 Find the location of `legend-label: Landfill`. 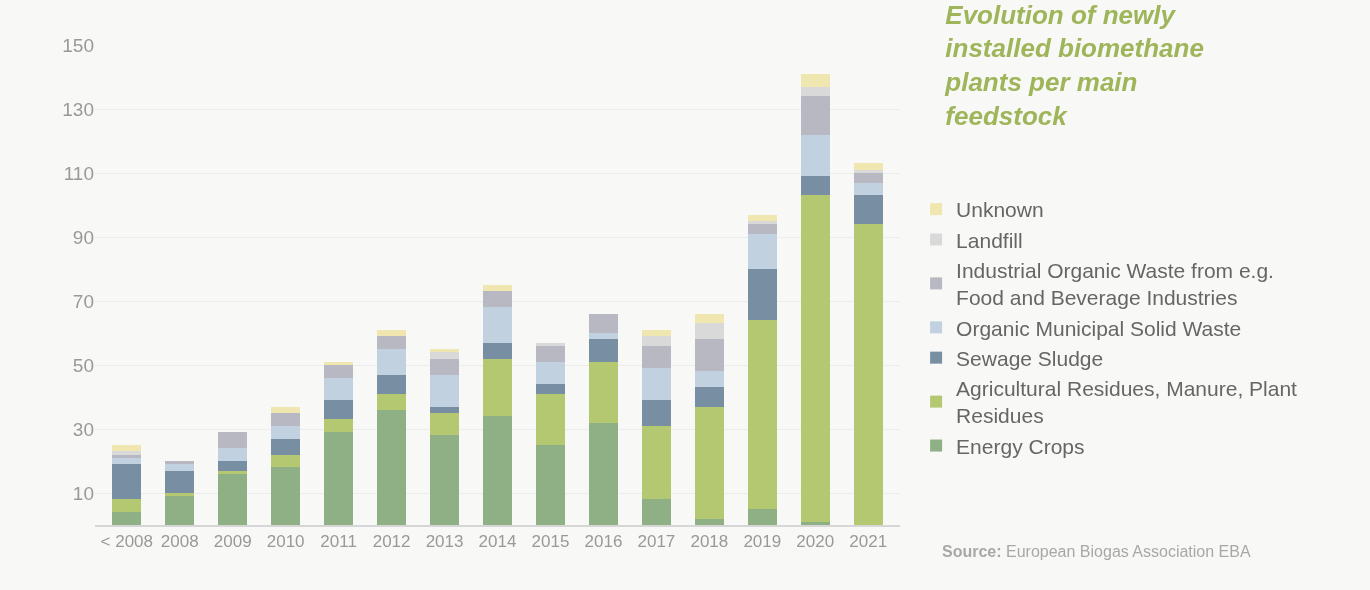

legend-label: Landfill is located at coordinates (989, 240).